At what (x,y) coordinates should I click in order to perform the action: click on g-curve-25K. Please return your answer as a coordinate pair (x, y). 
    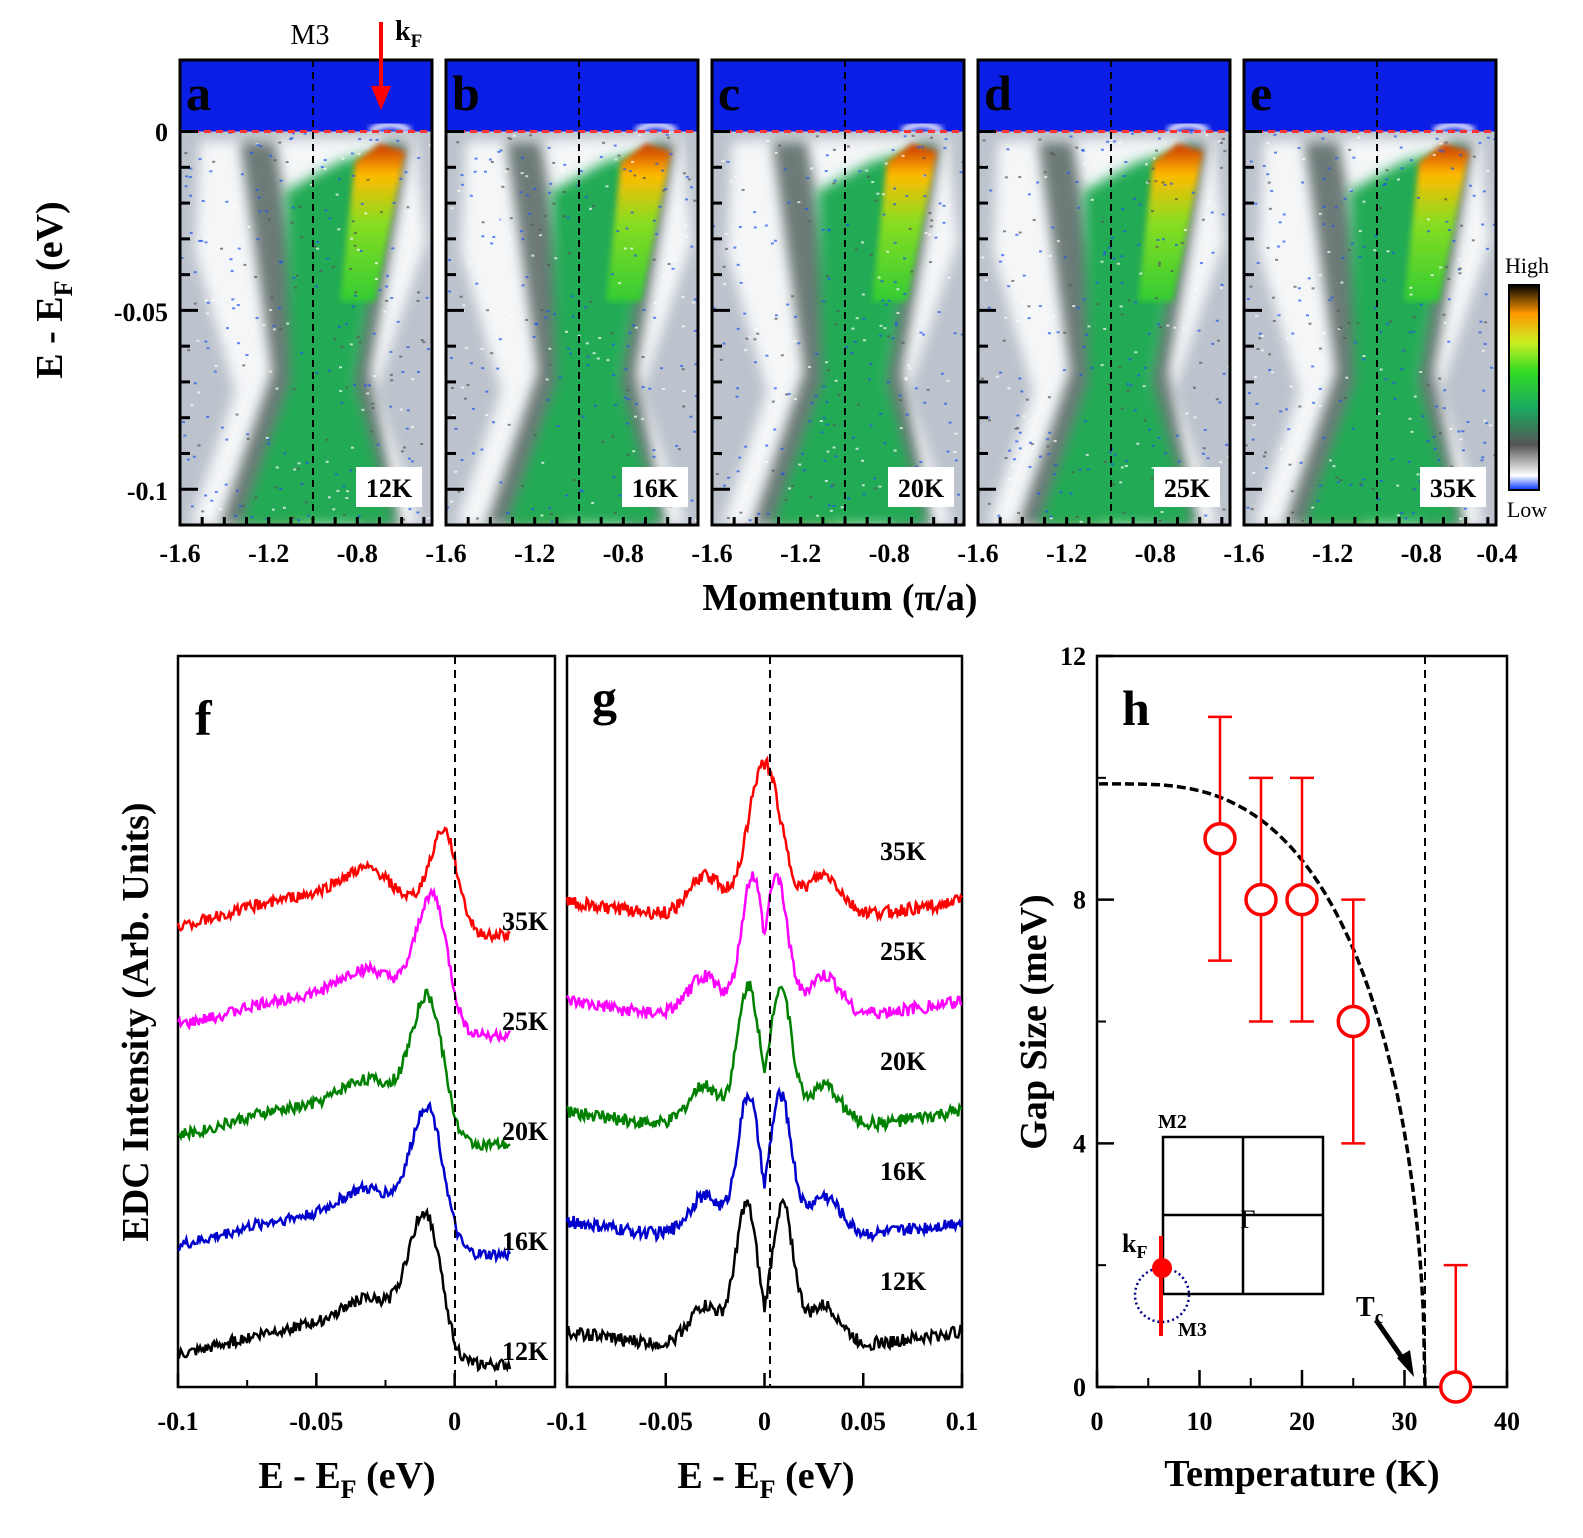
    Looking at the image, I should click on (764, 946).